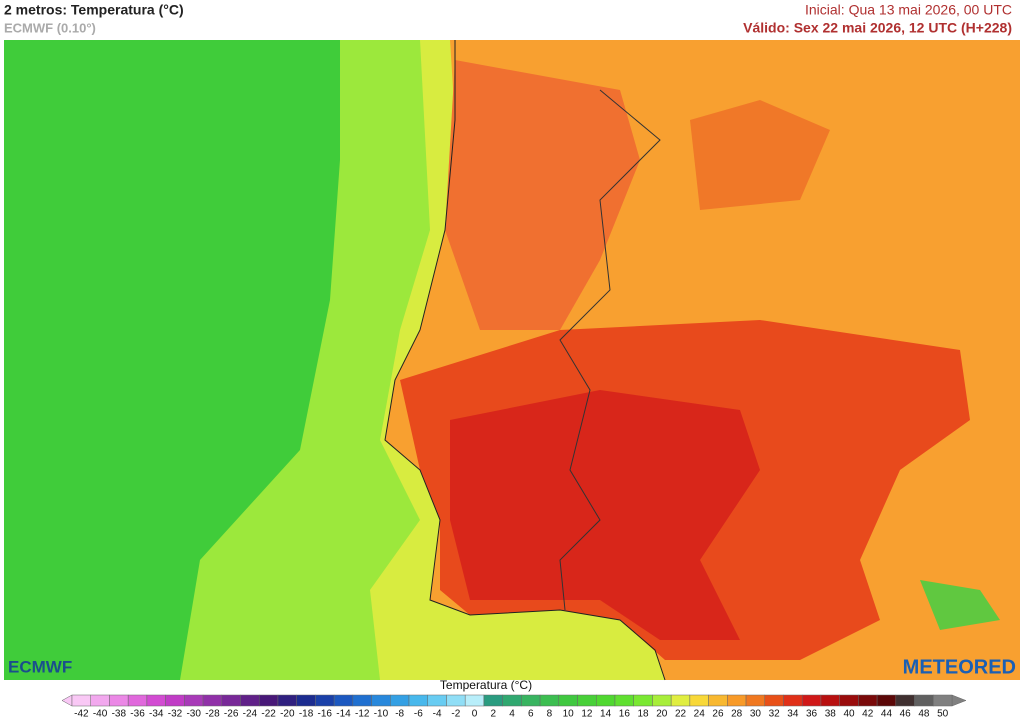 The height and width of the screenshot is (725, 1024). What do you see at coordinates (381, 714) in the screenshot?
I see `legend-tick-label: -10` at bounding box center [381, 714].